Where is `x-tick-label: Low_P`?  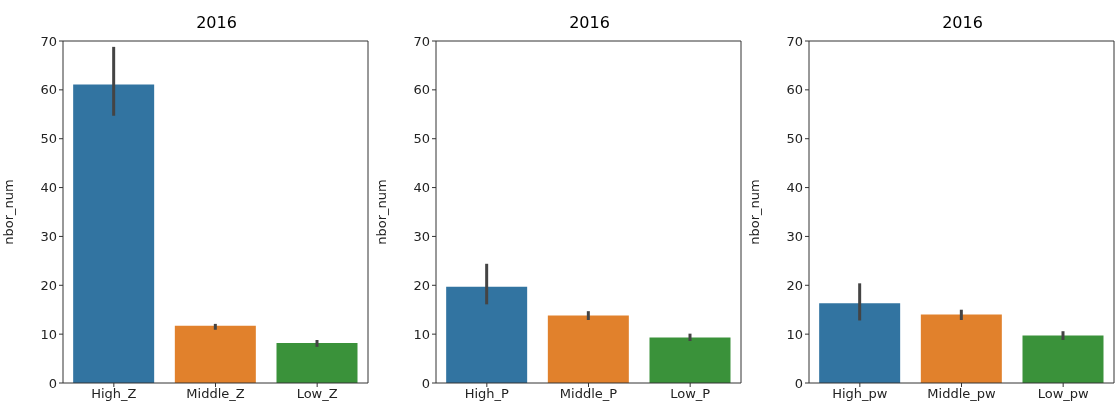 x-tick-label: Low_P is located at coordinates (690, 394).